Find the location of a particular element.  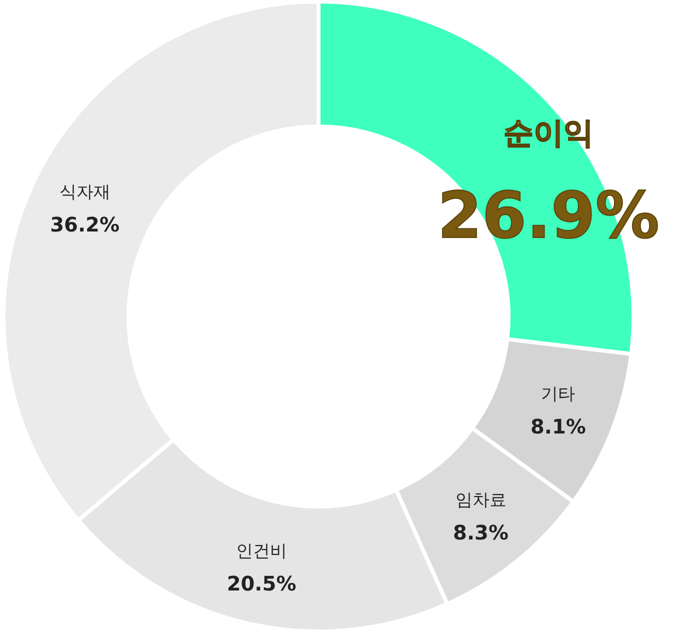

data-label: 8.1% is located at coordinates (558, 426).